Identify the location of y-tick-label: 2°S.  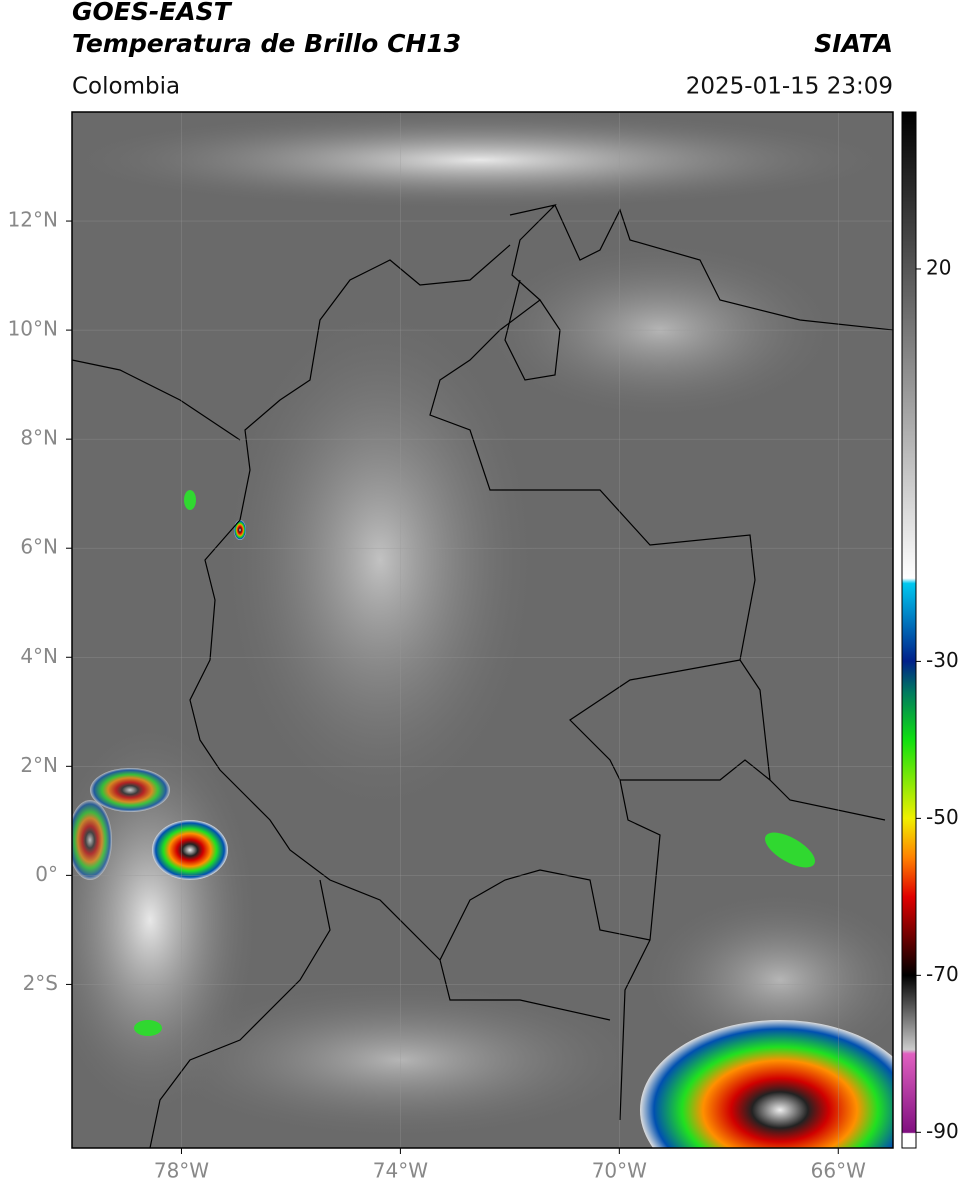
(40, 983).